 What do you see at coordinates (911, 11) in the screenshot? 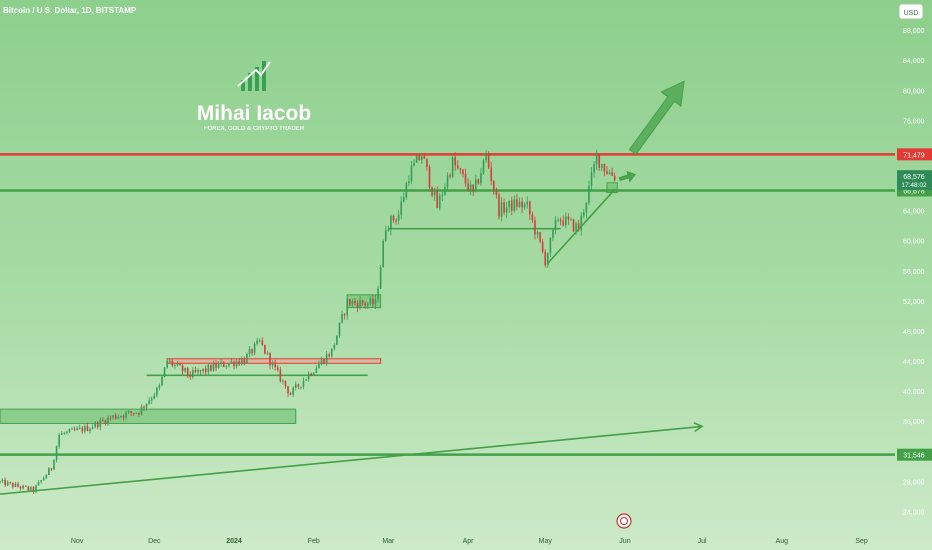
I see `currency-button: USD` at bounding box center [911, 11].